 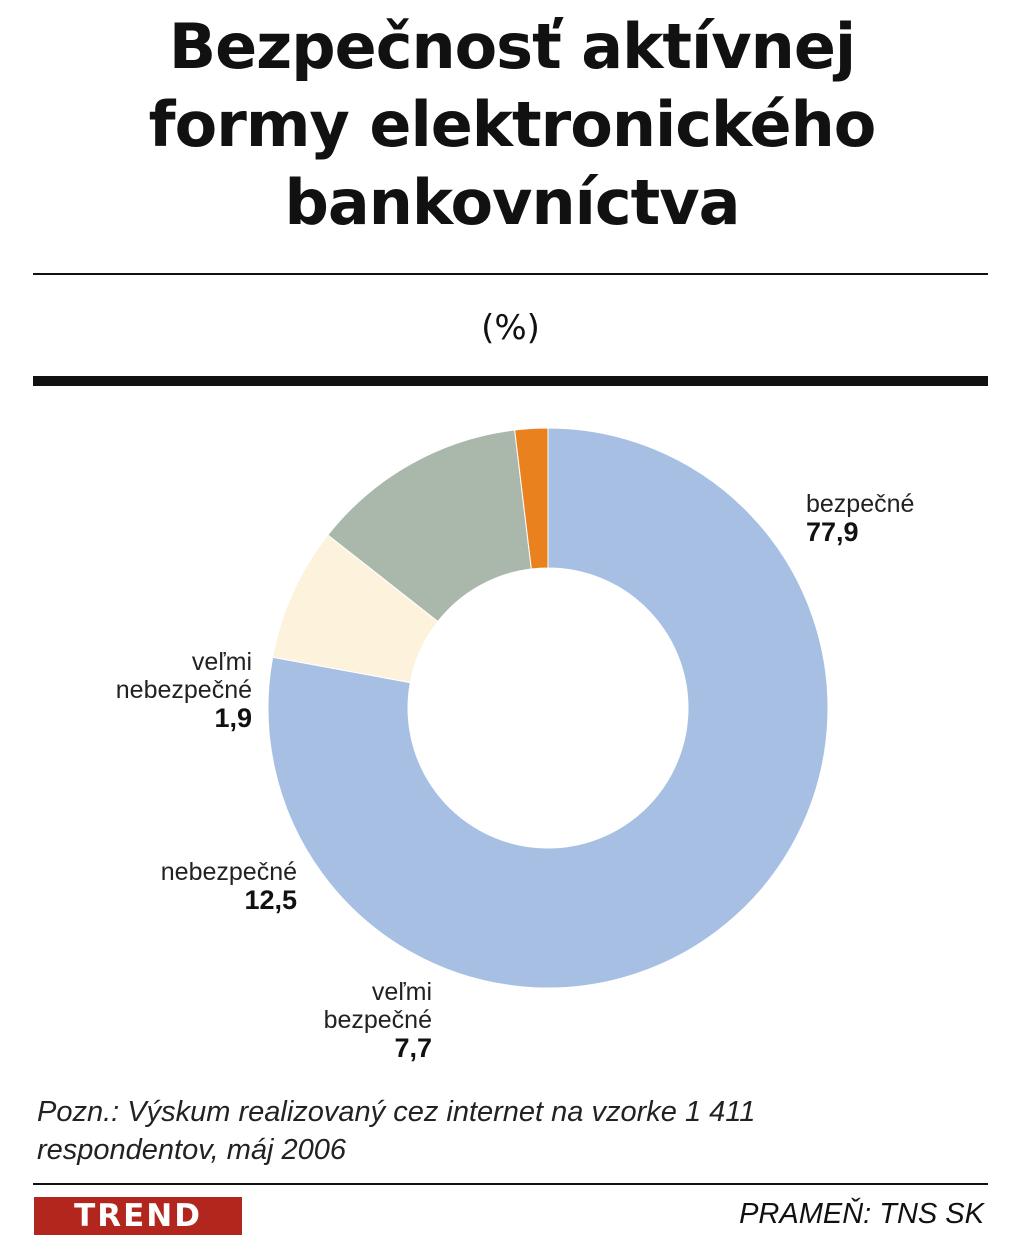 I want to click on label-velmi-bezpecne-line1: veľmi, so click(x=401, y=992).